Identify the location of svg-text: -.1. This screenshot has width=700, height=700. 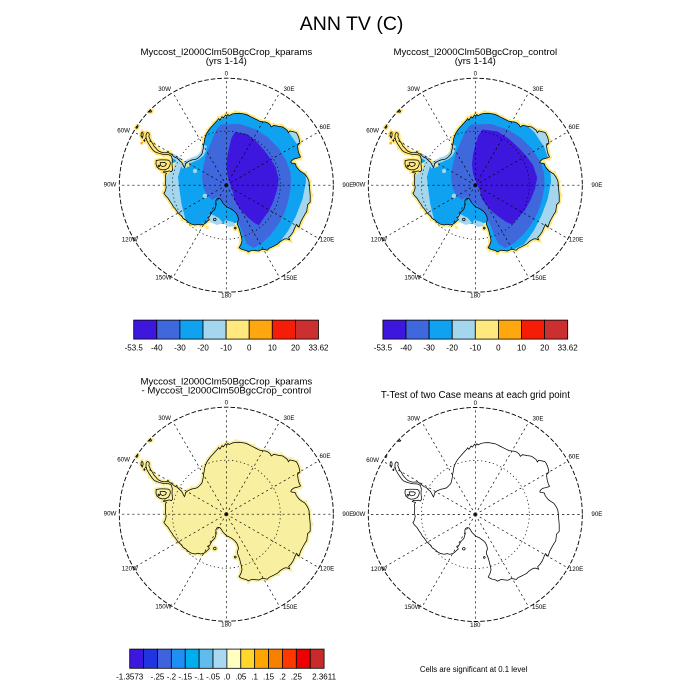
(199, 677).